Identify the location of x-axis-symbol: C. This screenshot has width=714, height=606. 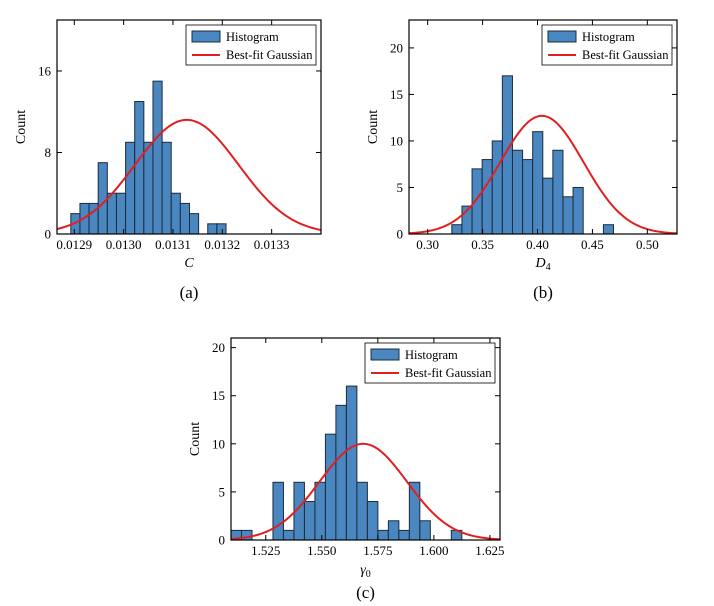
(189, 263).